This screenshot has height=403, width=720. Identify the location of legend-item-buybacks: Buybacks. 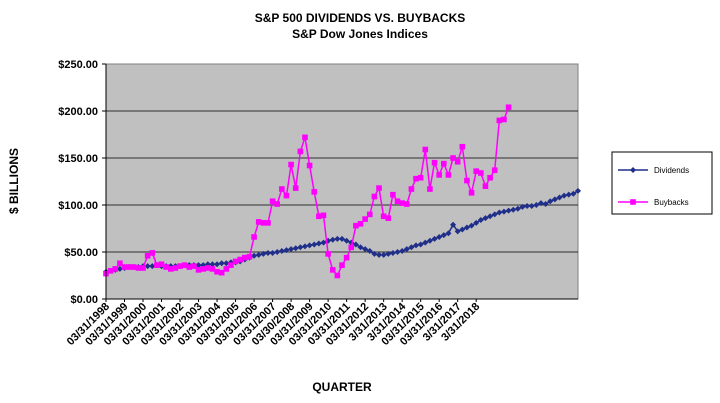
(653, 202).